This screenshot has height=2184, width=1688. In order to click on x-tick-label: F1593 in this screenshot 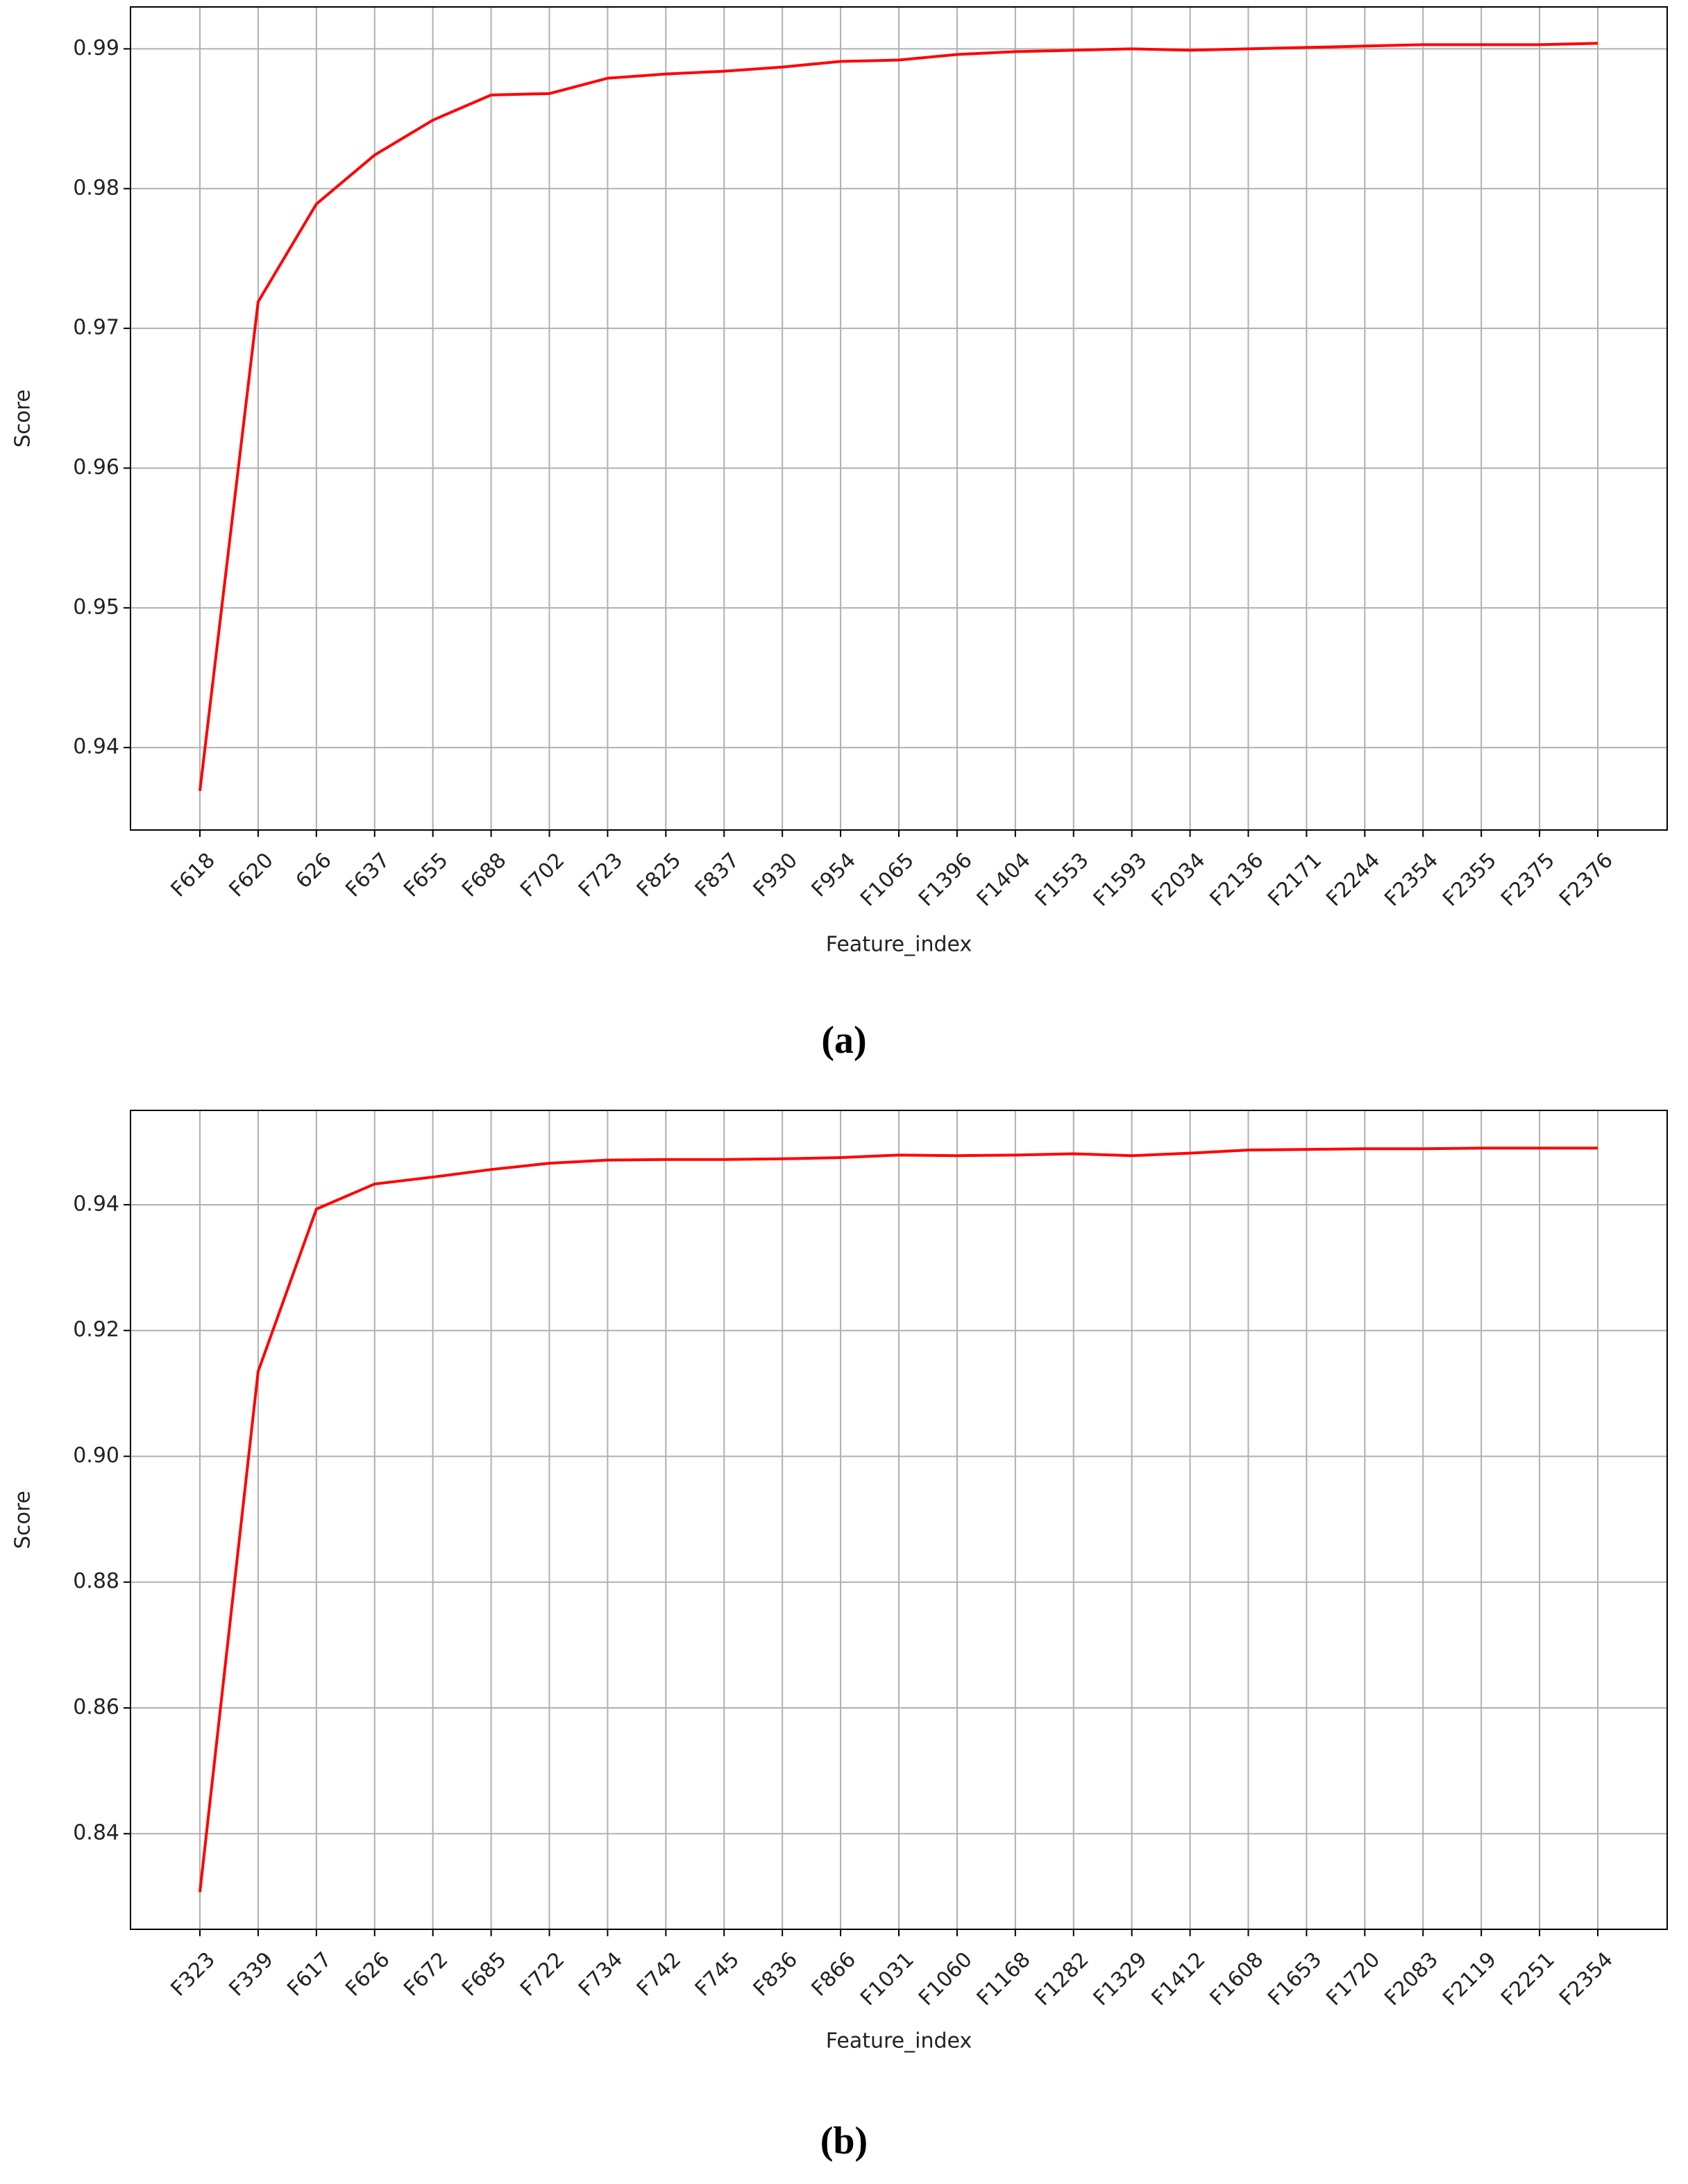, I will do `click(1120, 879)`.